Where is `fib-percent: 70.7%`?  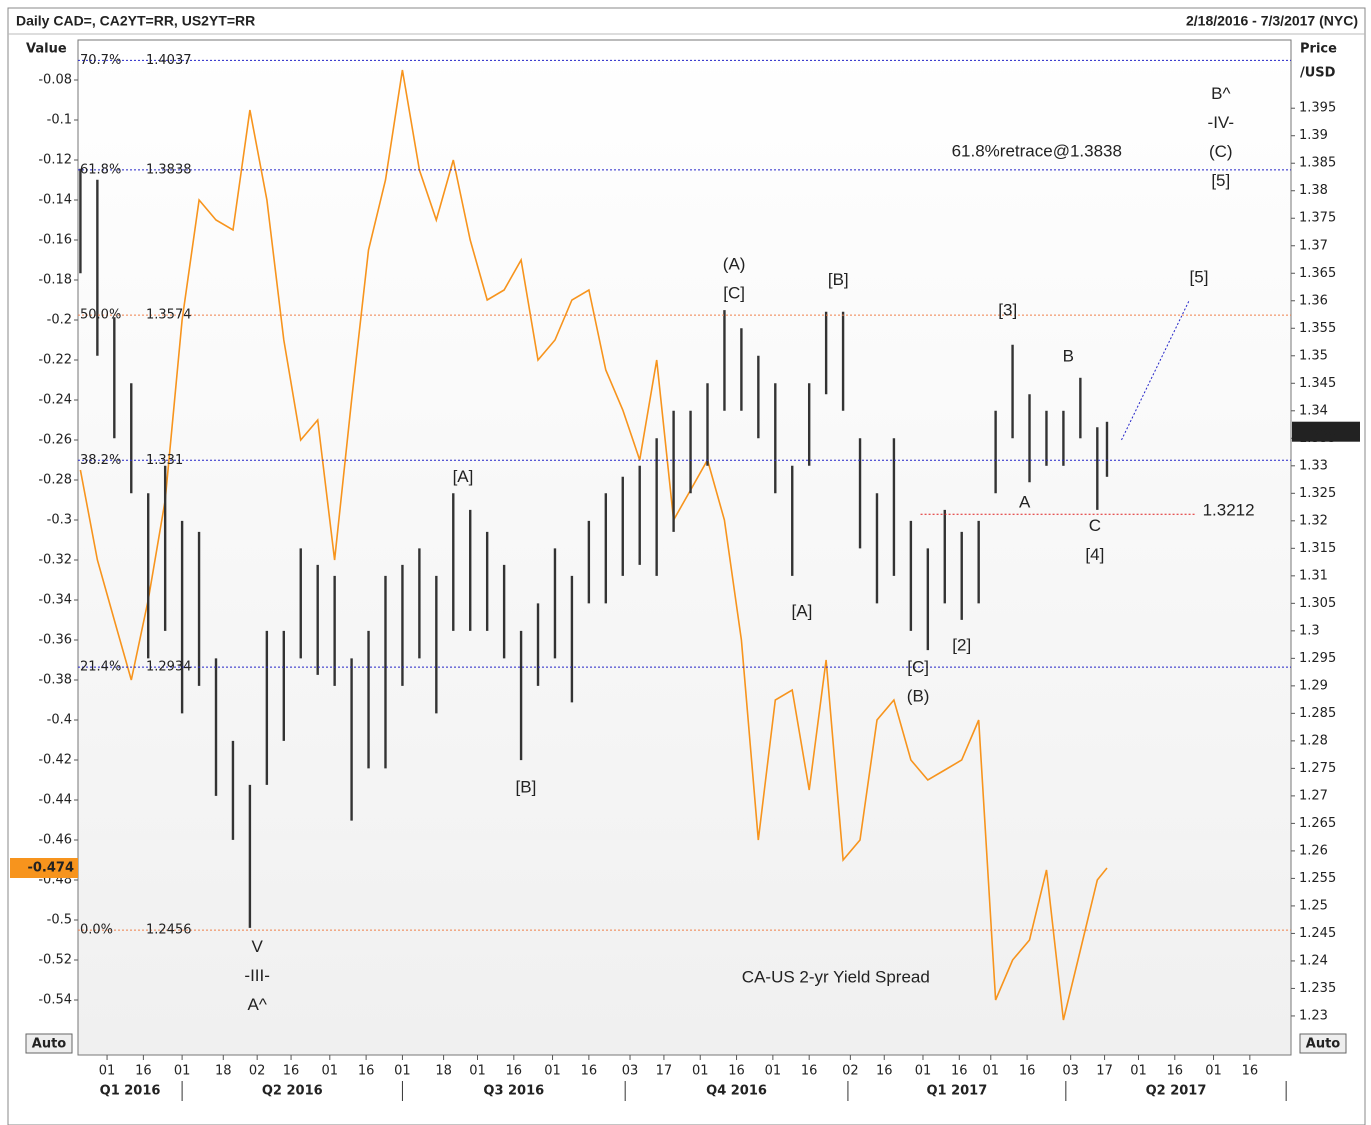
fib-percent: 70.7% is located at coordinates (100, 60).